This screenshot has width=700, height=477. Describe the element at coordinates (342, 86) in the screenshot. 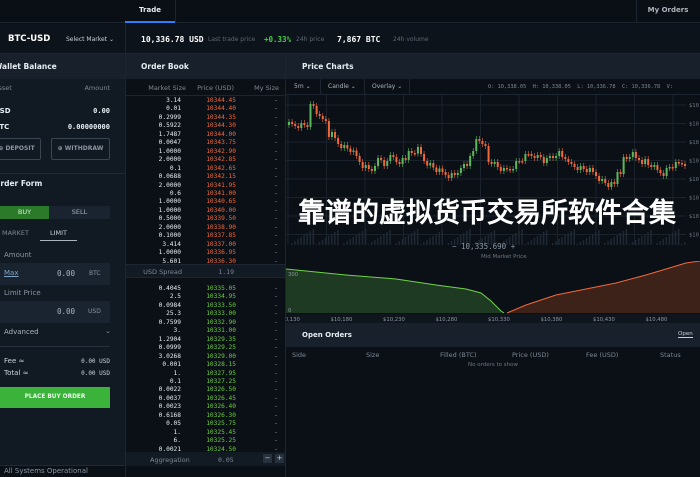

I see `chart-type-dropdown: Candle ⌄` at that location.